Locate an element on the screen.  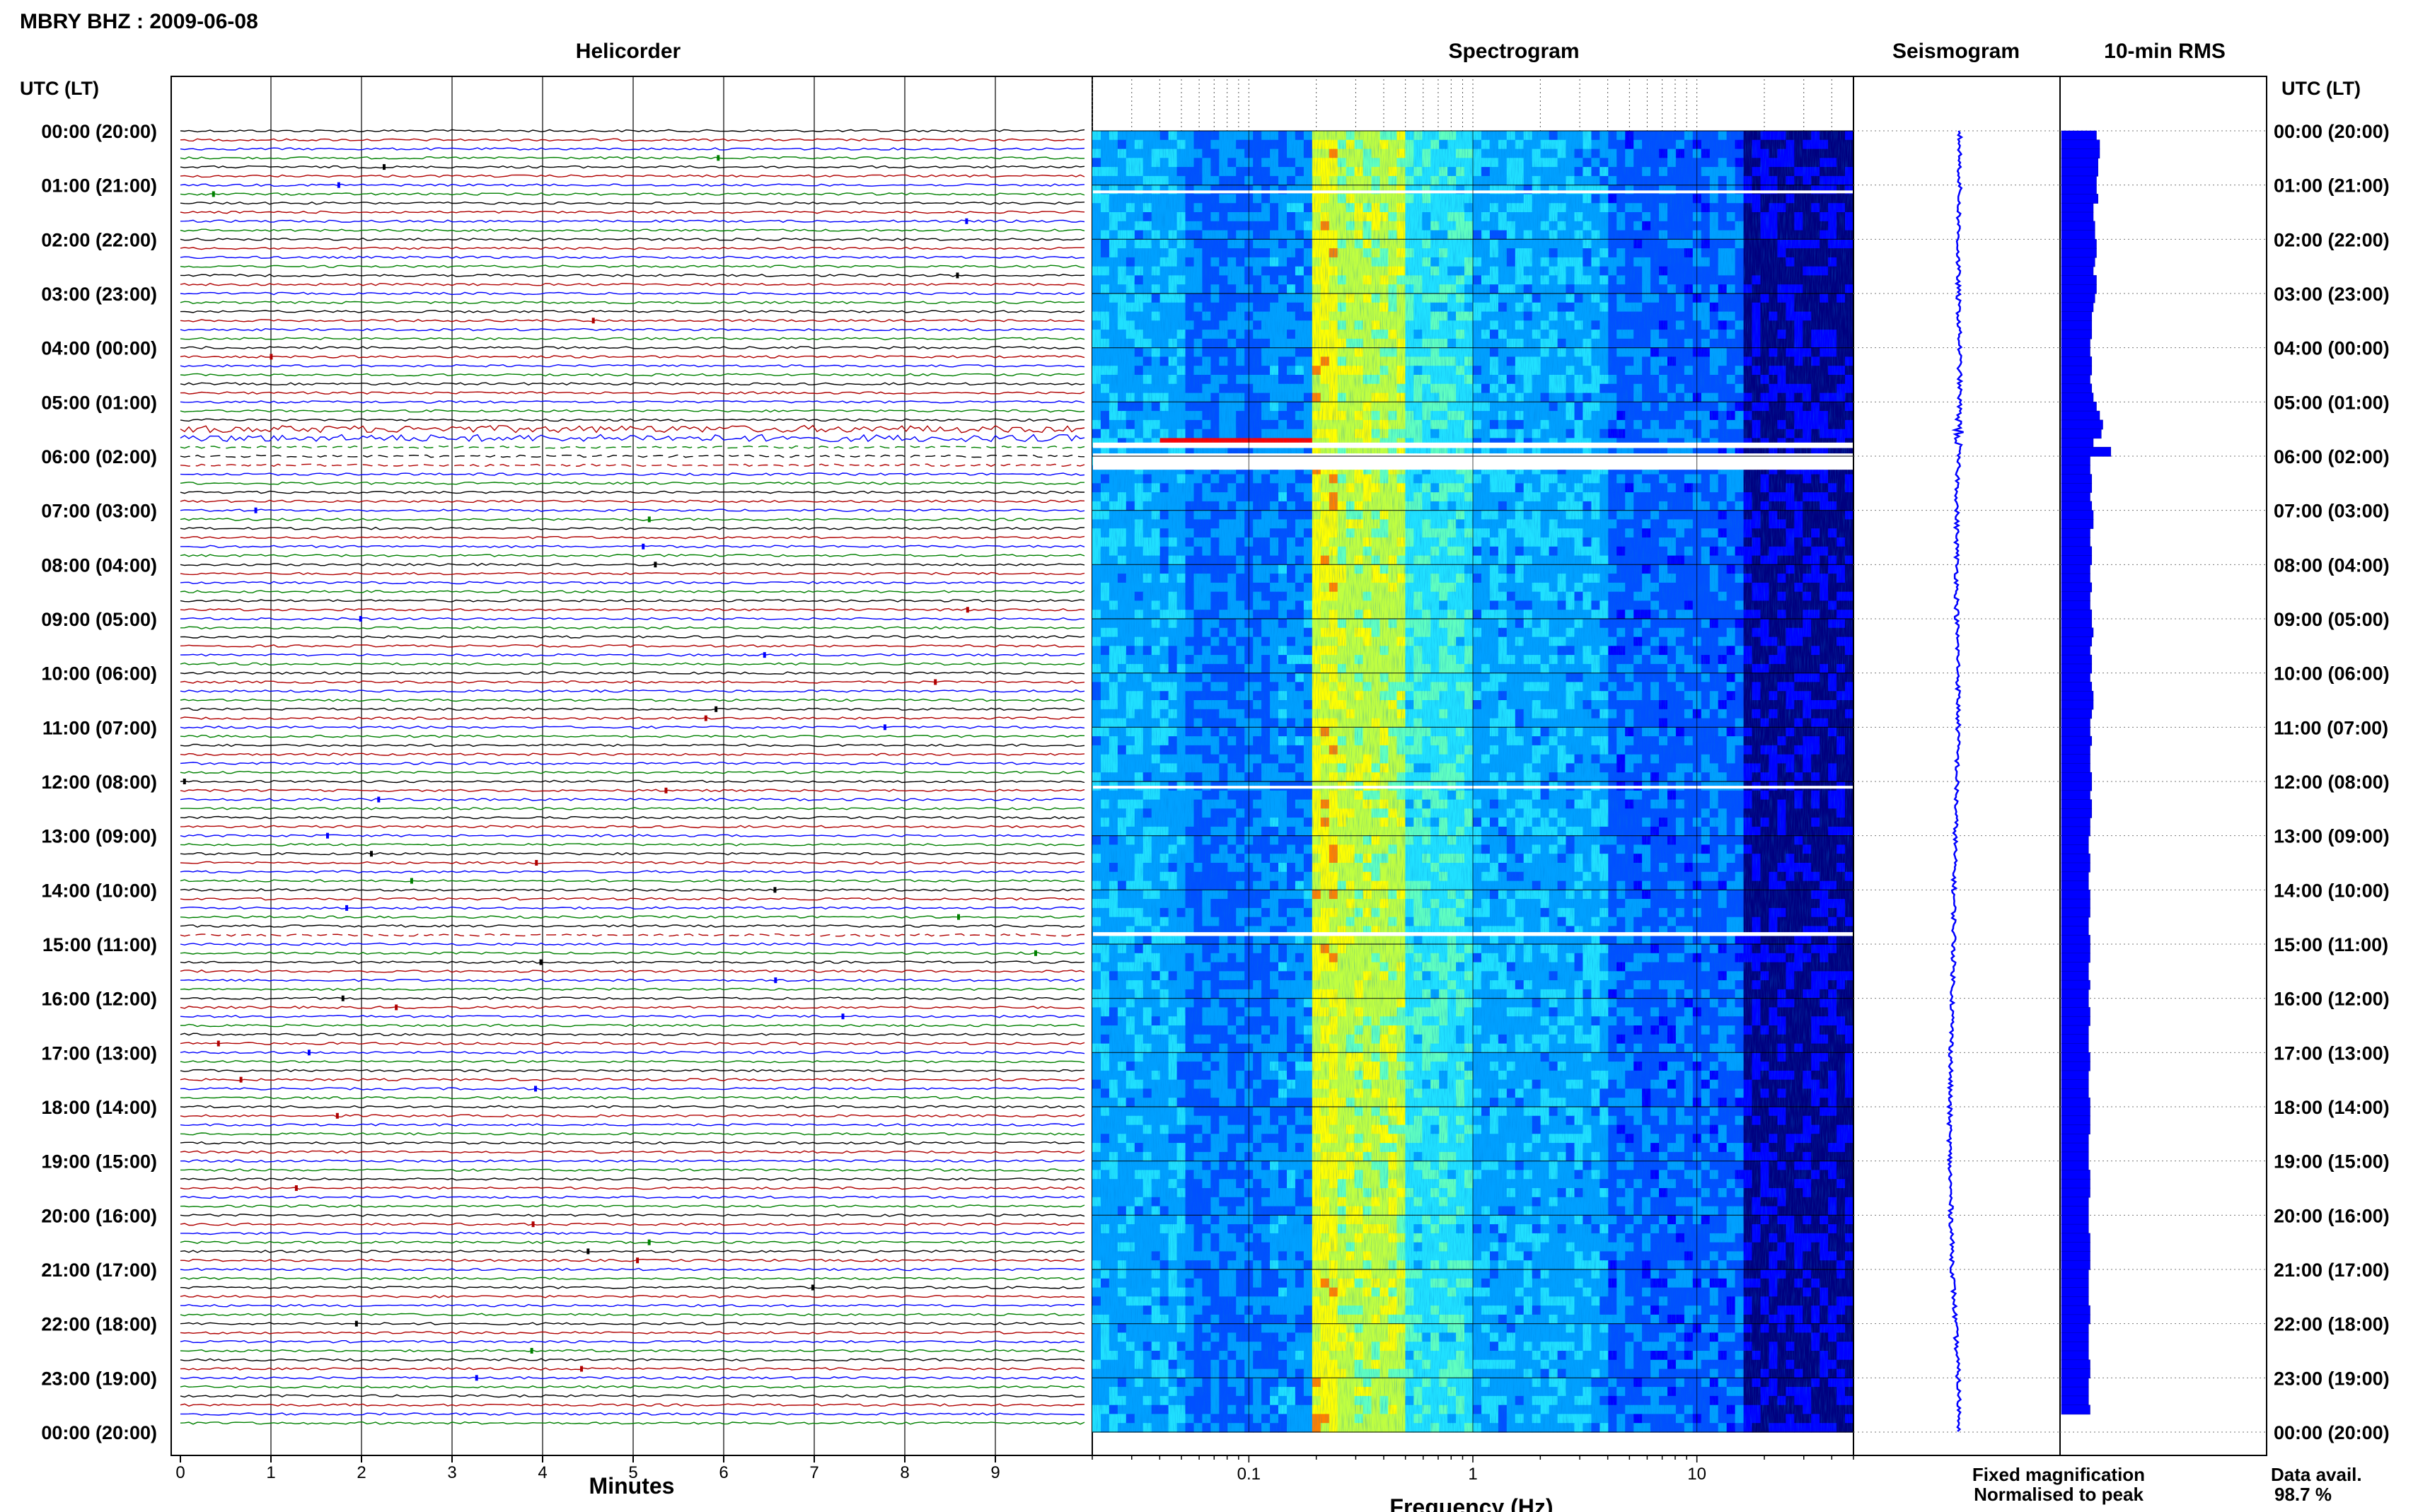
time-label-left: 11:00 (07:00) is located at coordinates (99, 727).